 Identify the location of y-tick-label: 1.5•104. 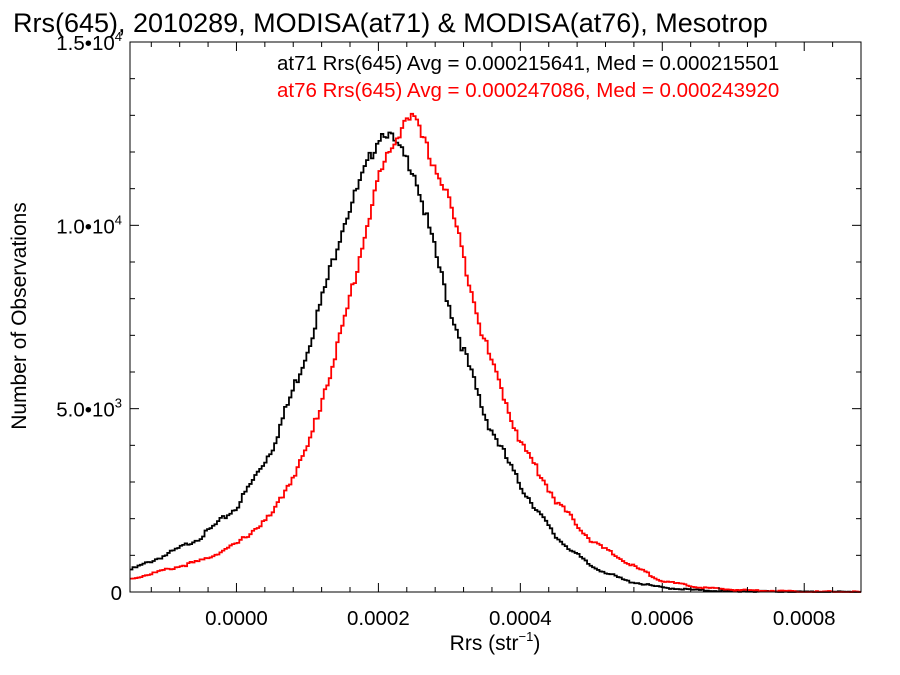
(89, 42).